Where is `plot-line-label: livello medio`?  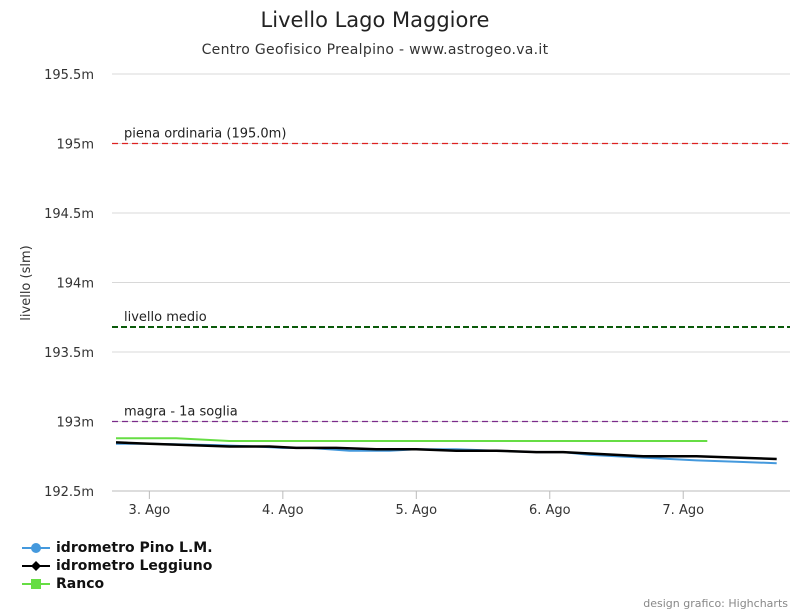
plot-line-label: livello medio is located at coordinates (165, 317).